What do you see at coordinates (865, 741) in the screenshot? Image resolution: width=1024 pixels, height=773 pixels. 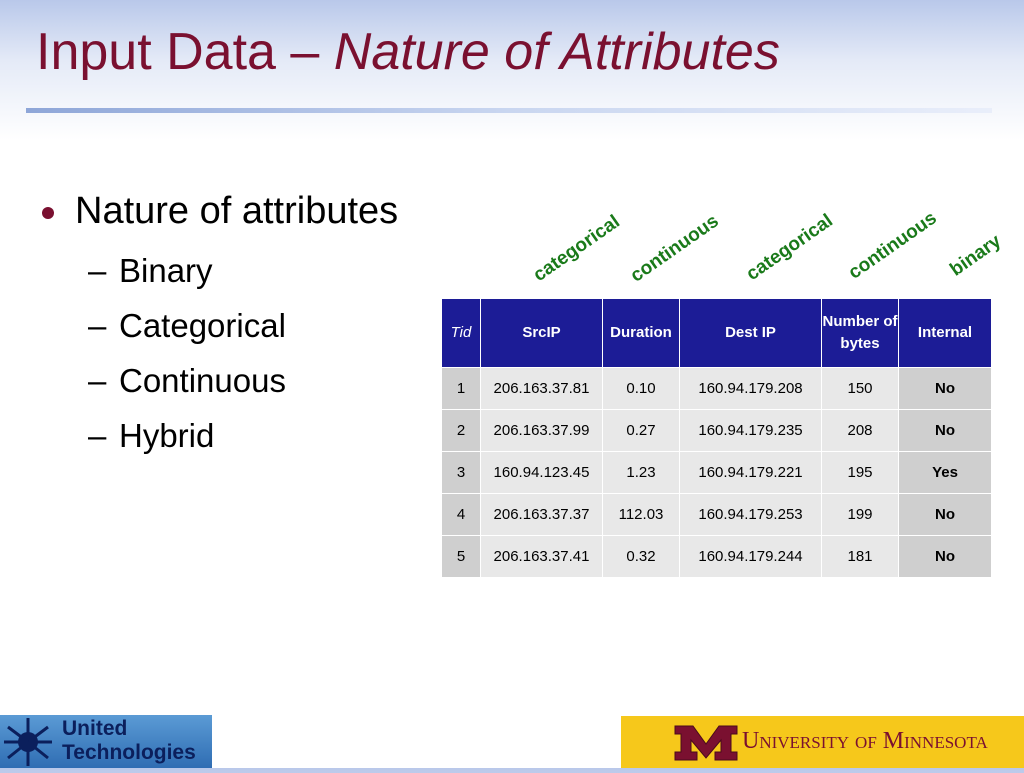 I see `umn-logo-text: University of Minnesota` at bounding box center [865, 741].